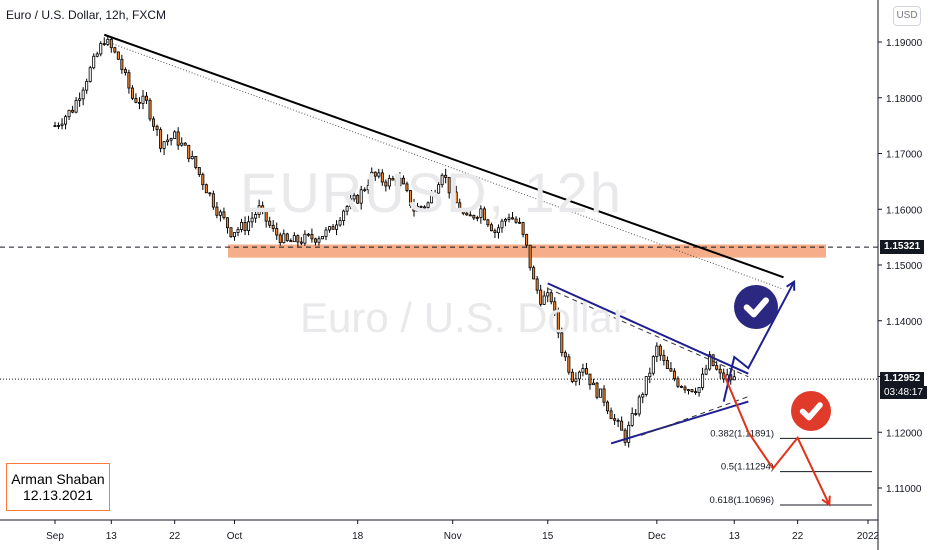  I want to click on wedge-lower-line, so click(679, 422).